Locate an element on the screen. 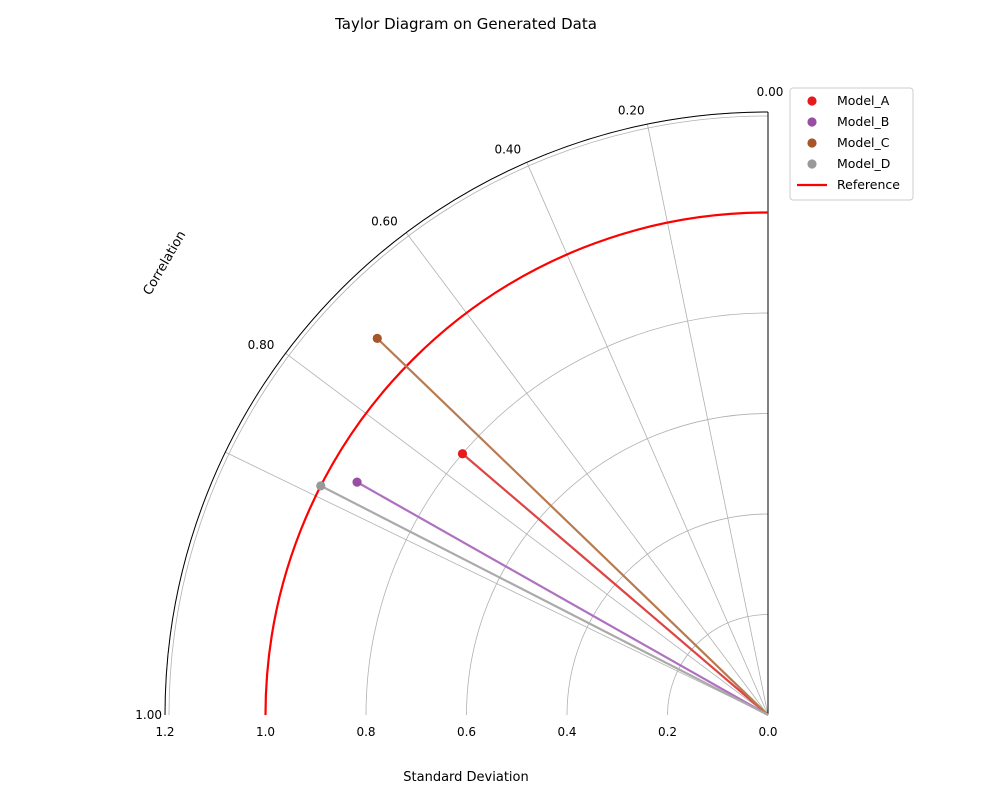 The image size is (1000, 800). std-tick-label: 0.8 is located at coordinates (365, 732).